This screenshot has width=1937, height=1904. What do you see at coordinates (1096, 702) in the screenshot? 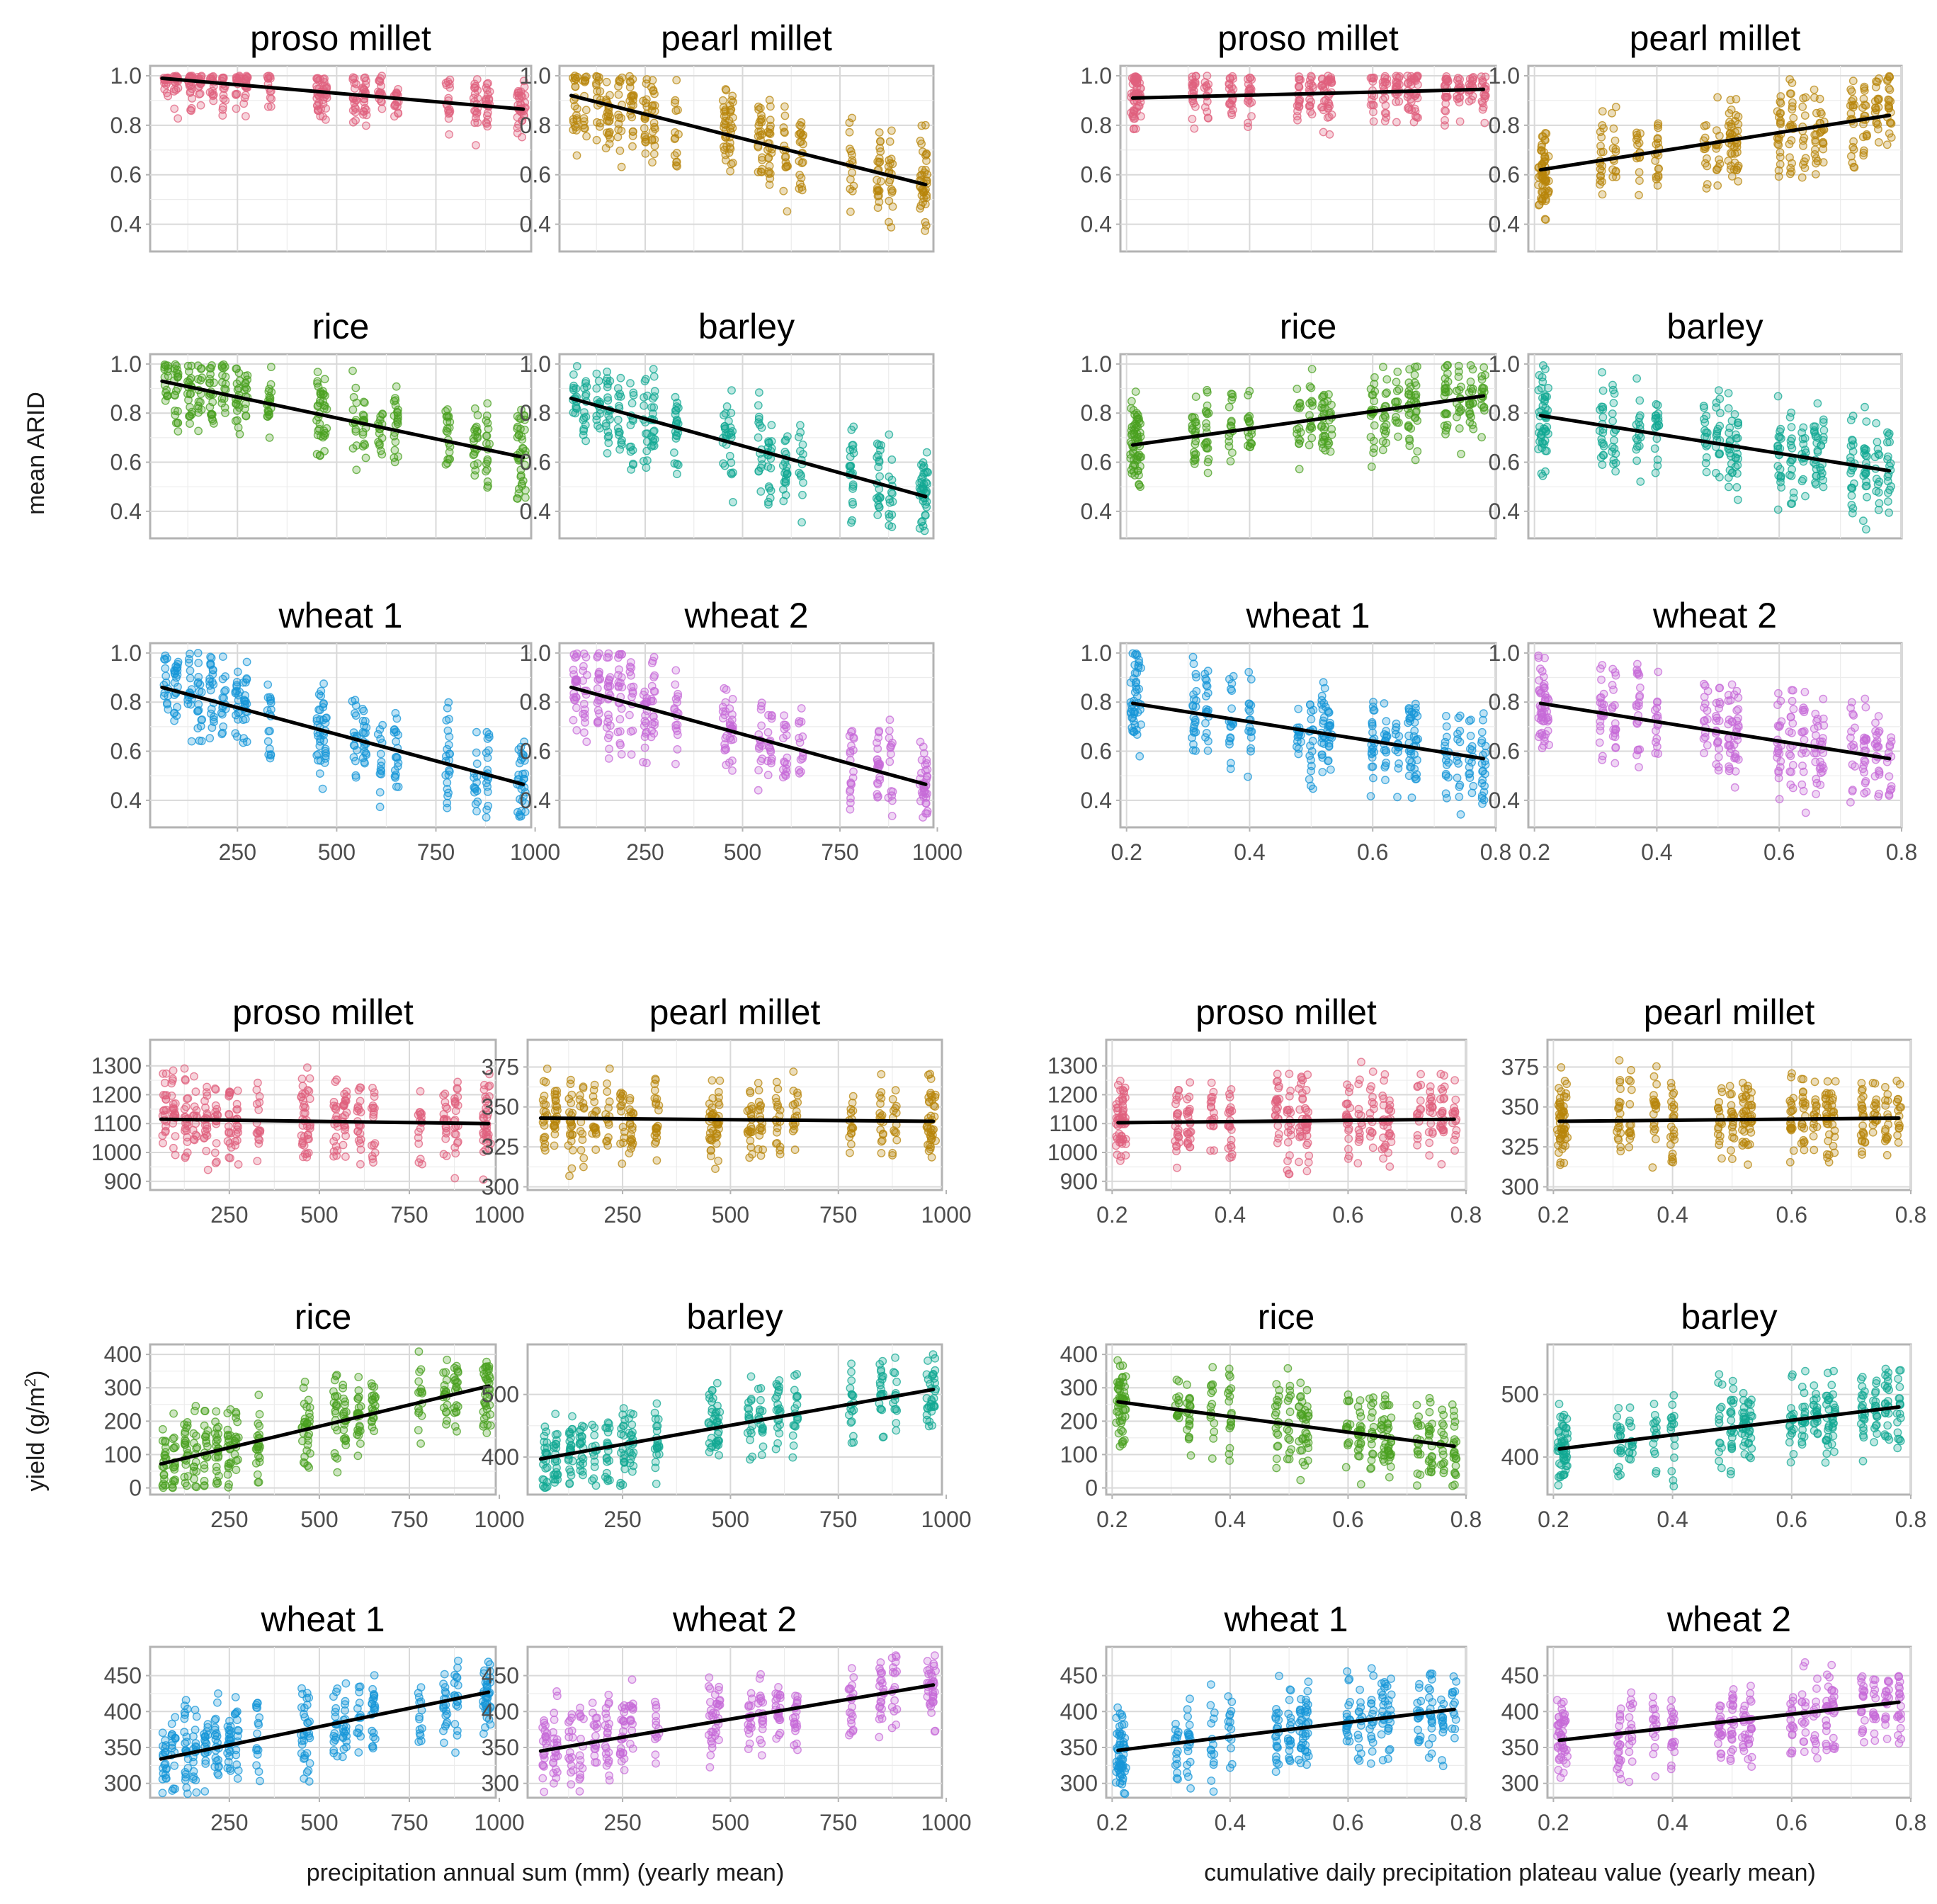
I see `y-tick-label: 0.8` at bounding box center [1096, 702].